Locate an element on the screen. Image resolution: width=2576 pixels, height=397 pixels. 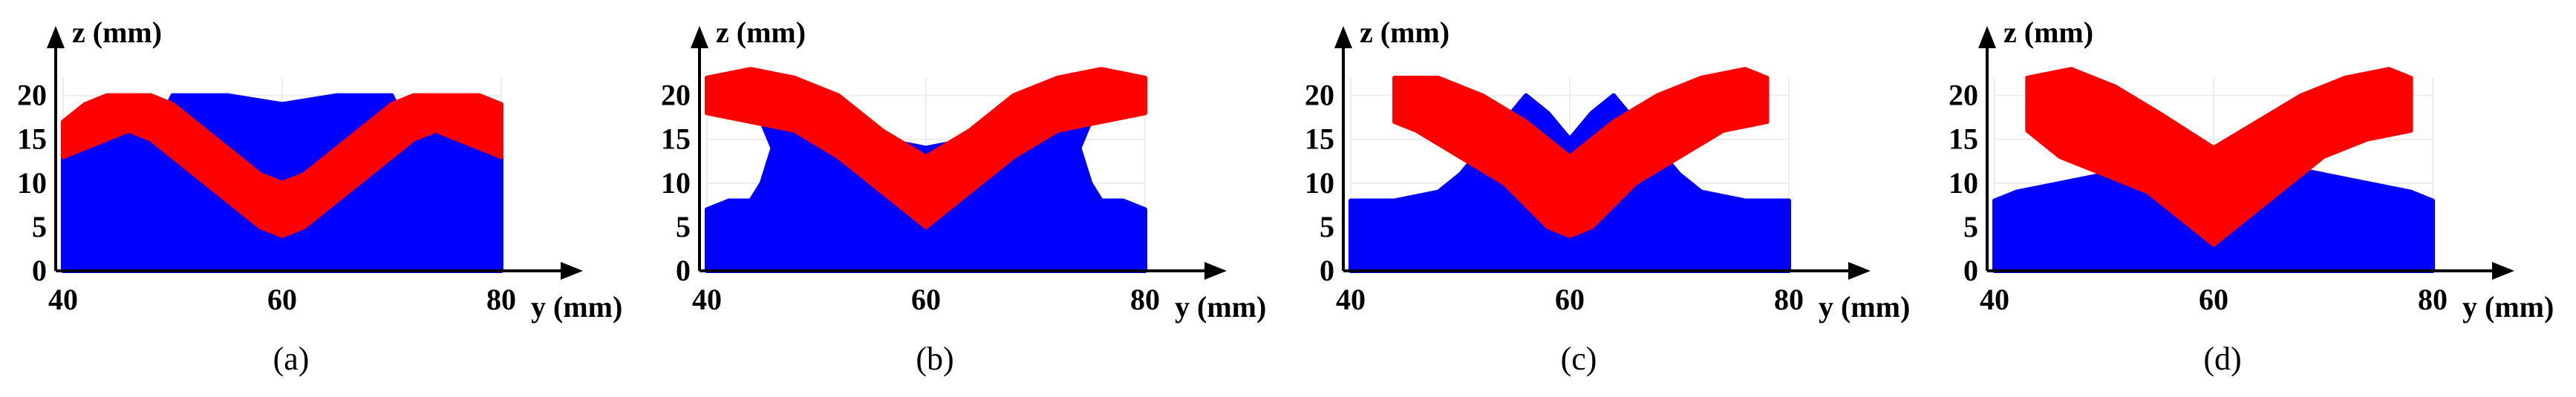
panel-caption: (b) is located at coordinates (934, 359).